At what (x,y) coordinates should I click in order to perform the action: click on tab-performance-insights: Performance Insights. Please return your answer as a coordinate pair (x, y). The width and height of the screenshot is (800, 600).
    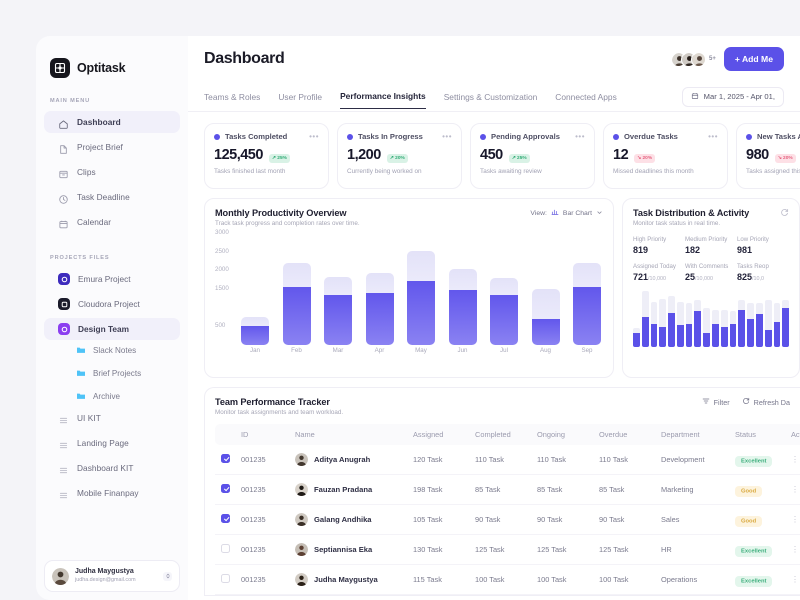
    Looking at the image, I should click on (383, 96).